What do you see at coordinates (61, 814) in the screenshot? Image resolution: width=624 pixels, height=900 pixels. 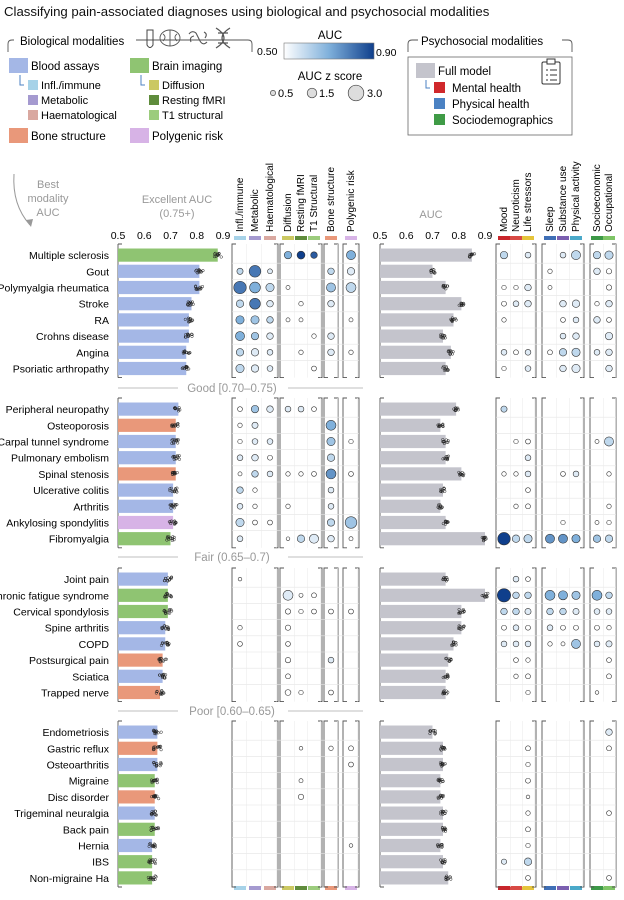 I see `diagnosis-label: Trigeminal neuralgia` at bounding box center [61, 814].